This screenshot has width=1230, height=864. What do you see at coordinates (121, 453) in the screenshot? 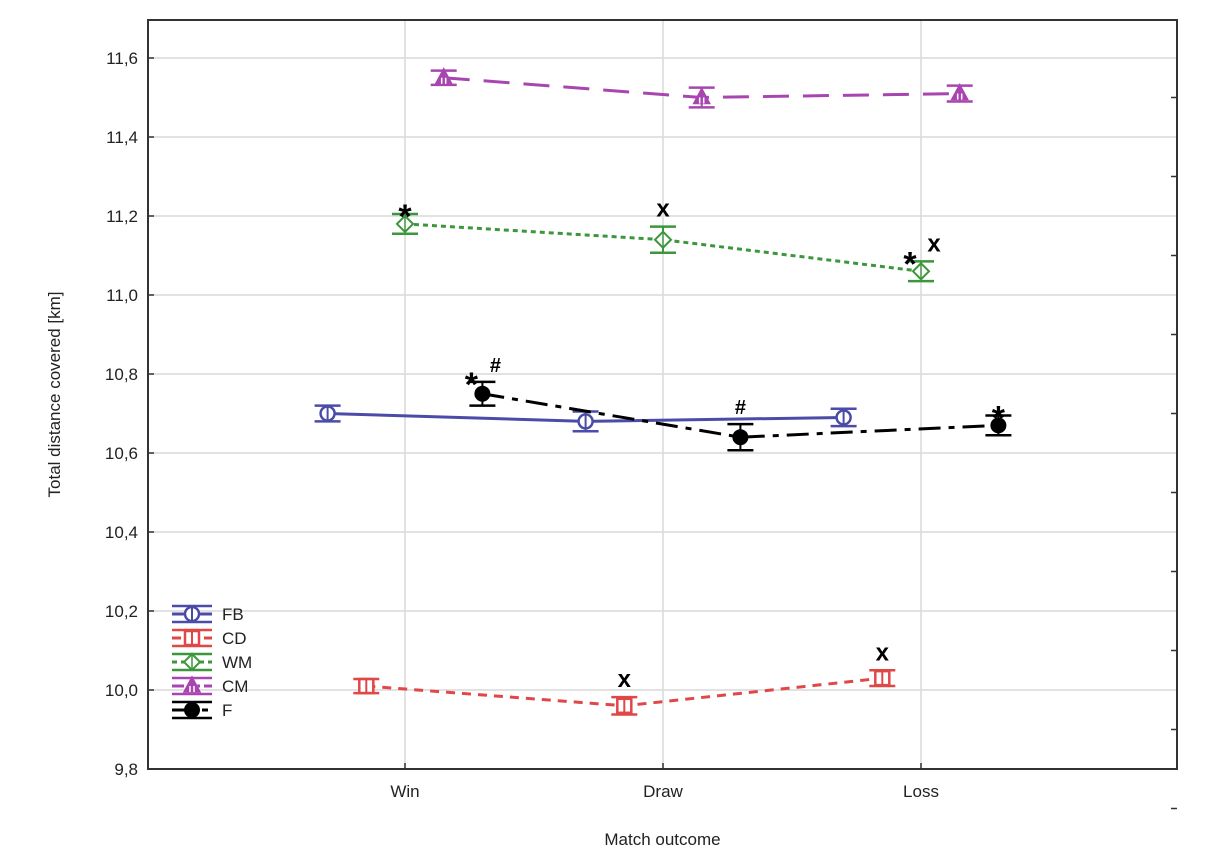
I see `y-tick-label: 10,6` at bounding box center [121, 453].